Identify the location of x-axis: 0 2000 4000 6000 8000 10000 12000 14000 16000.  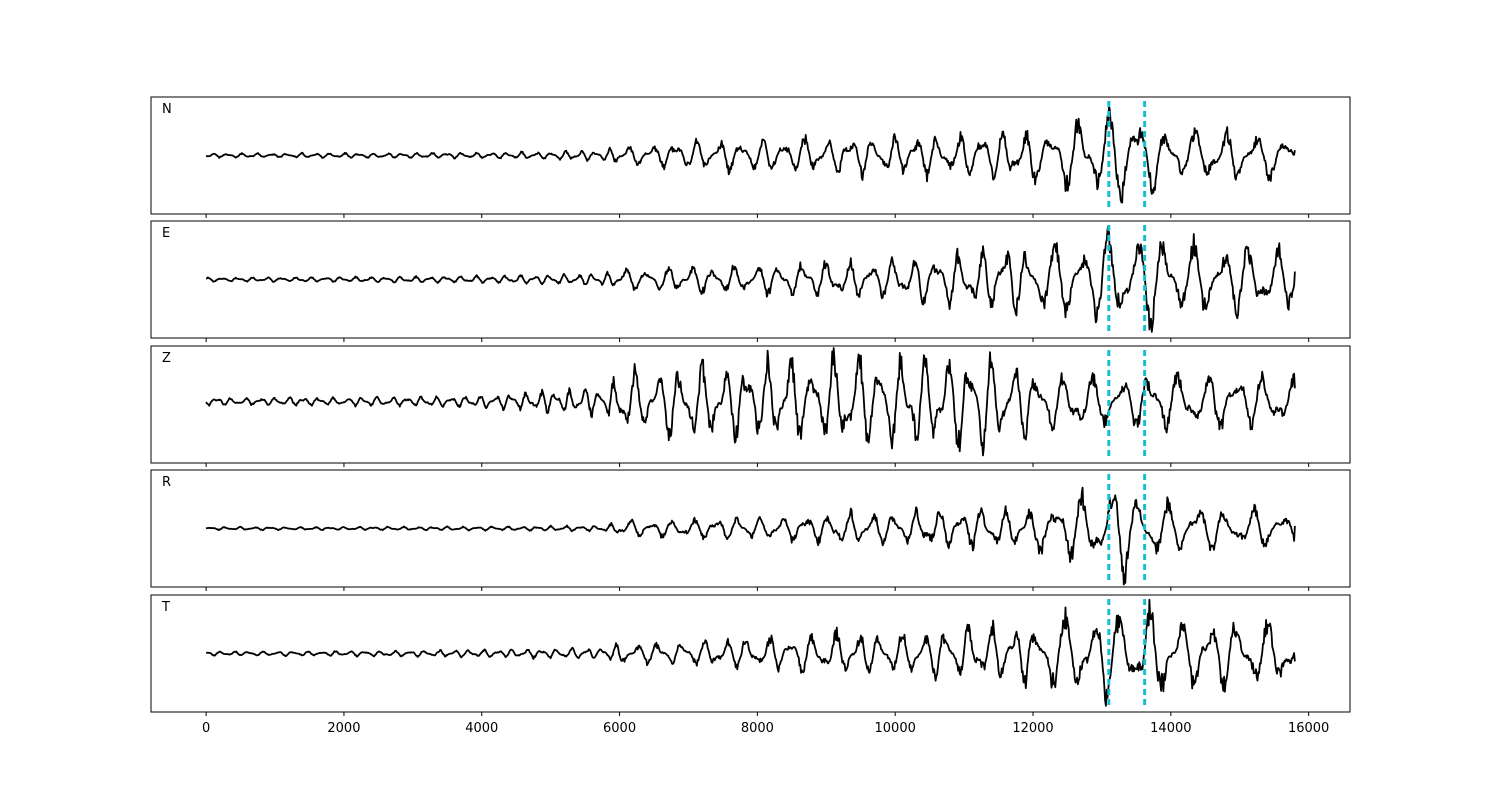
(765, 728).